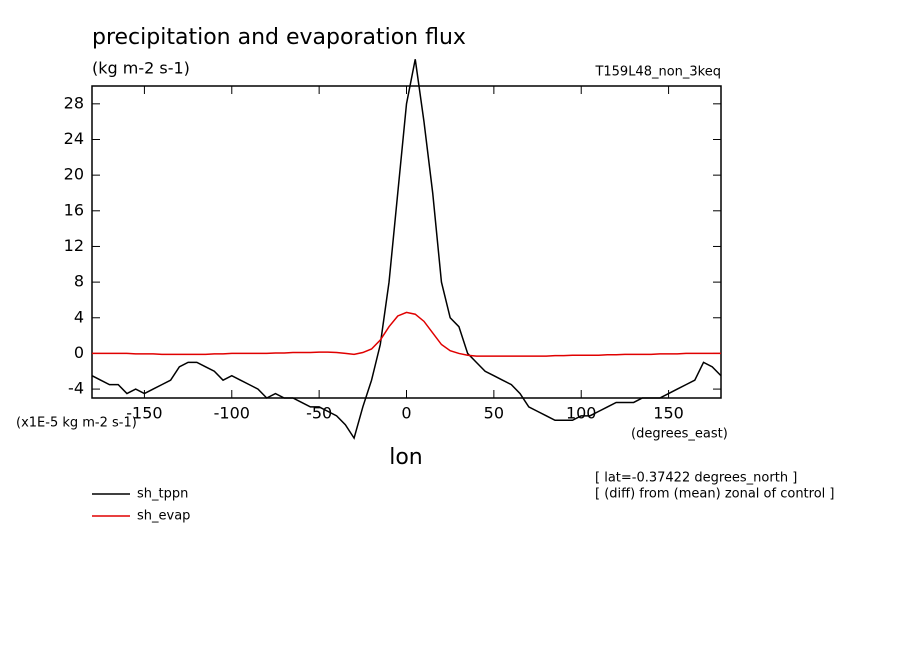  I want to click on y-tick-label: 28, so click(74, 102).